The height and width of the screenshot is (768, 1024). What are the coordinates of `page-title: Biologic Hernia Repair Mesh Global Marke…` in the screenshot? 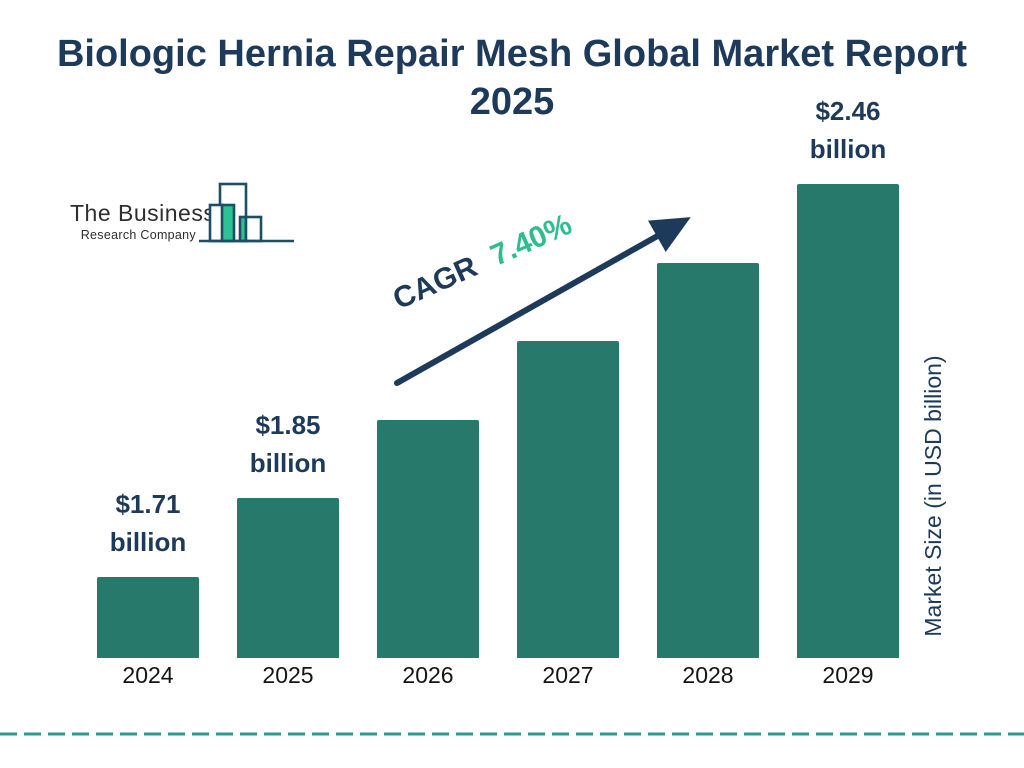 It's located at (512, 78).